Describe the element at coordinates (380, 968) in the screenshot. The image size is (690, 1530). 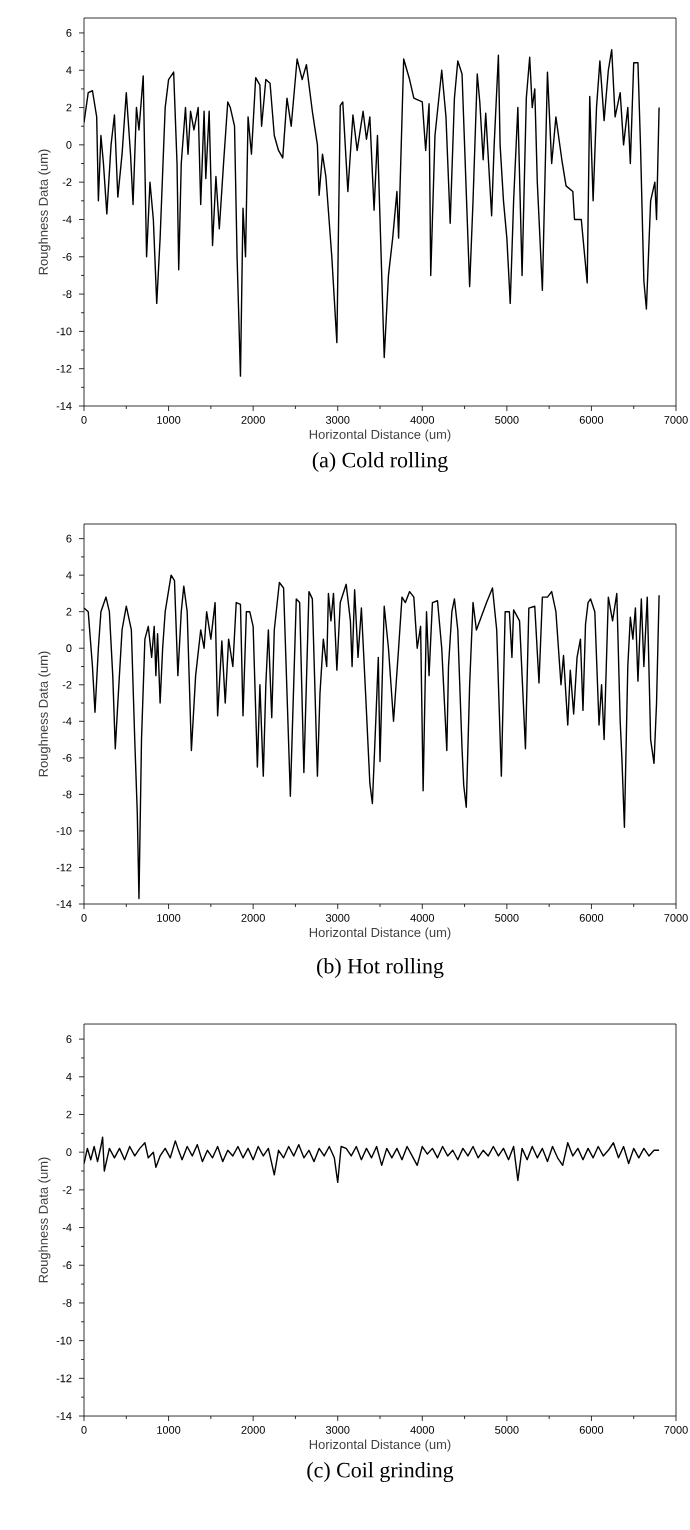
I see `text: (b) Hot rolling` at that location.